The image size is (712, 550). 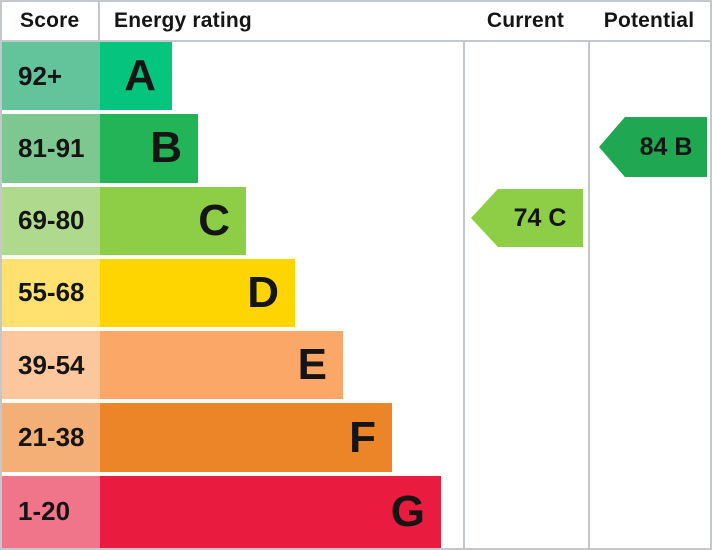 What do you see at coordinates (246, 437) in the screenshot?
I see `band-bar: F` at bounding box center [246, 437].